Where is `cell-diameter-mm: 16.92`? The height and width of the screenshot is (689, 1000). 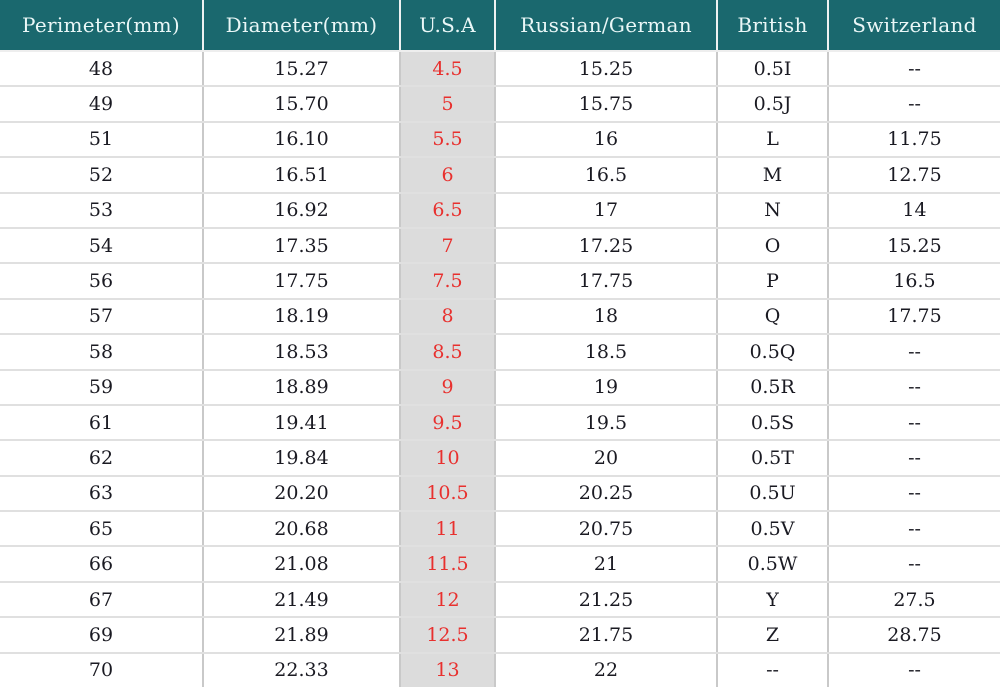 cell-diameter-mm: 16.92 is located at coordinates (302, 210).